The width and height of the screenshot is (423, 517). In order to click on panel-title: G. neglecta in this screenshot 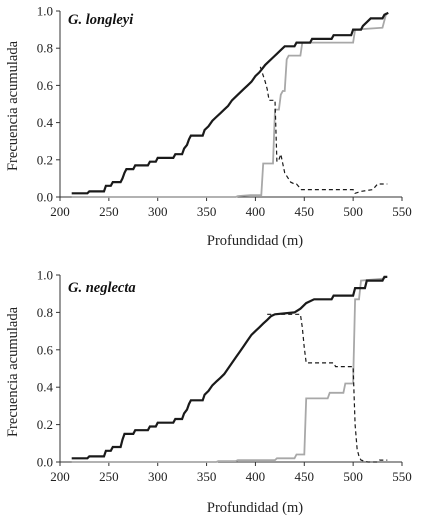, I will do `click(102, 288)`.